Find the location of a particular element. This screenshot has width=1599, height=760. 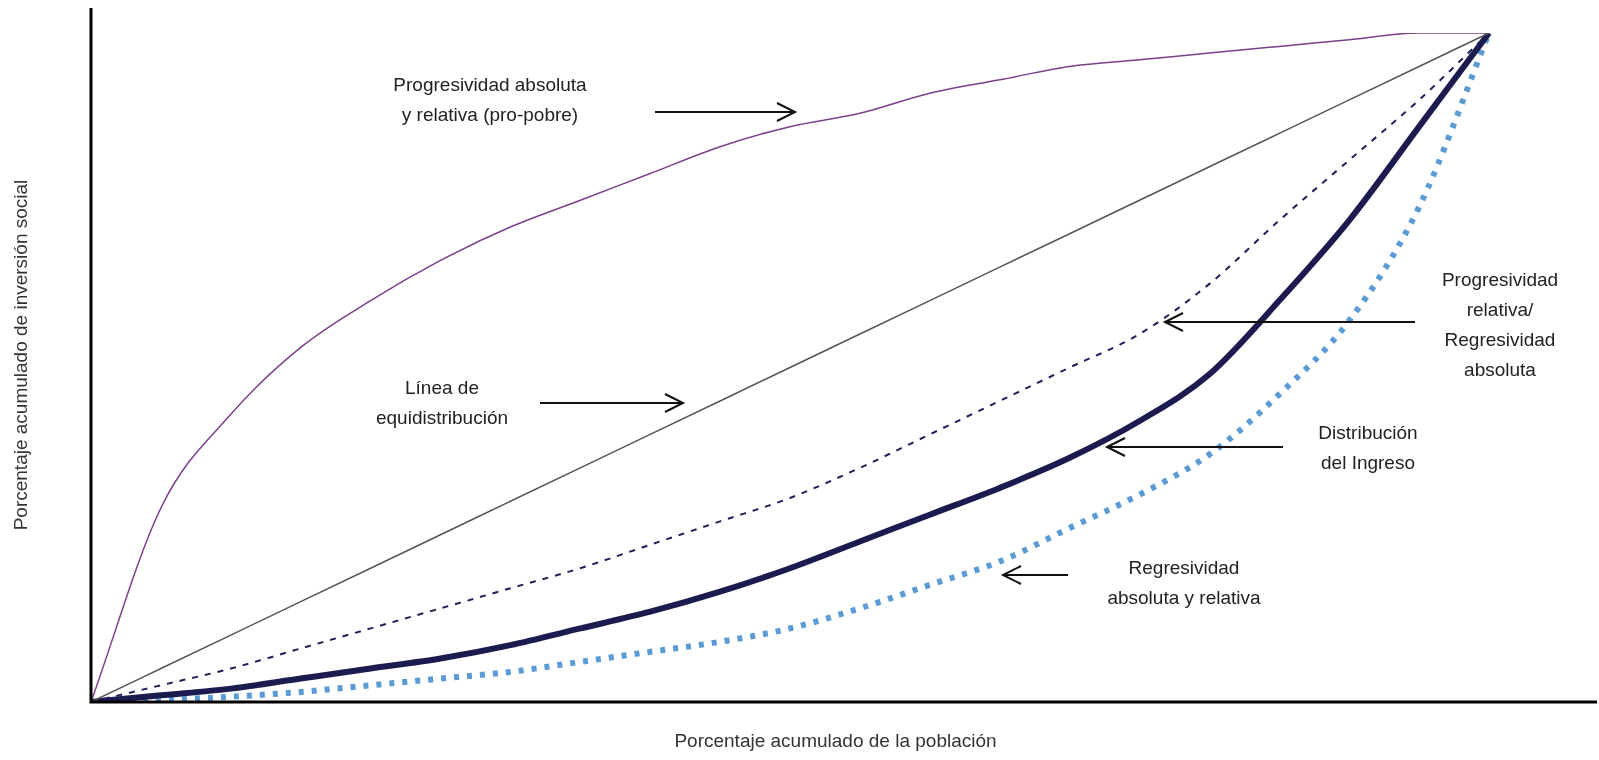

x-axis-title: Porcentaje acumulado de la población is located at coordinates (835, 741).